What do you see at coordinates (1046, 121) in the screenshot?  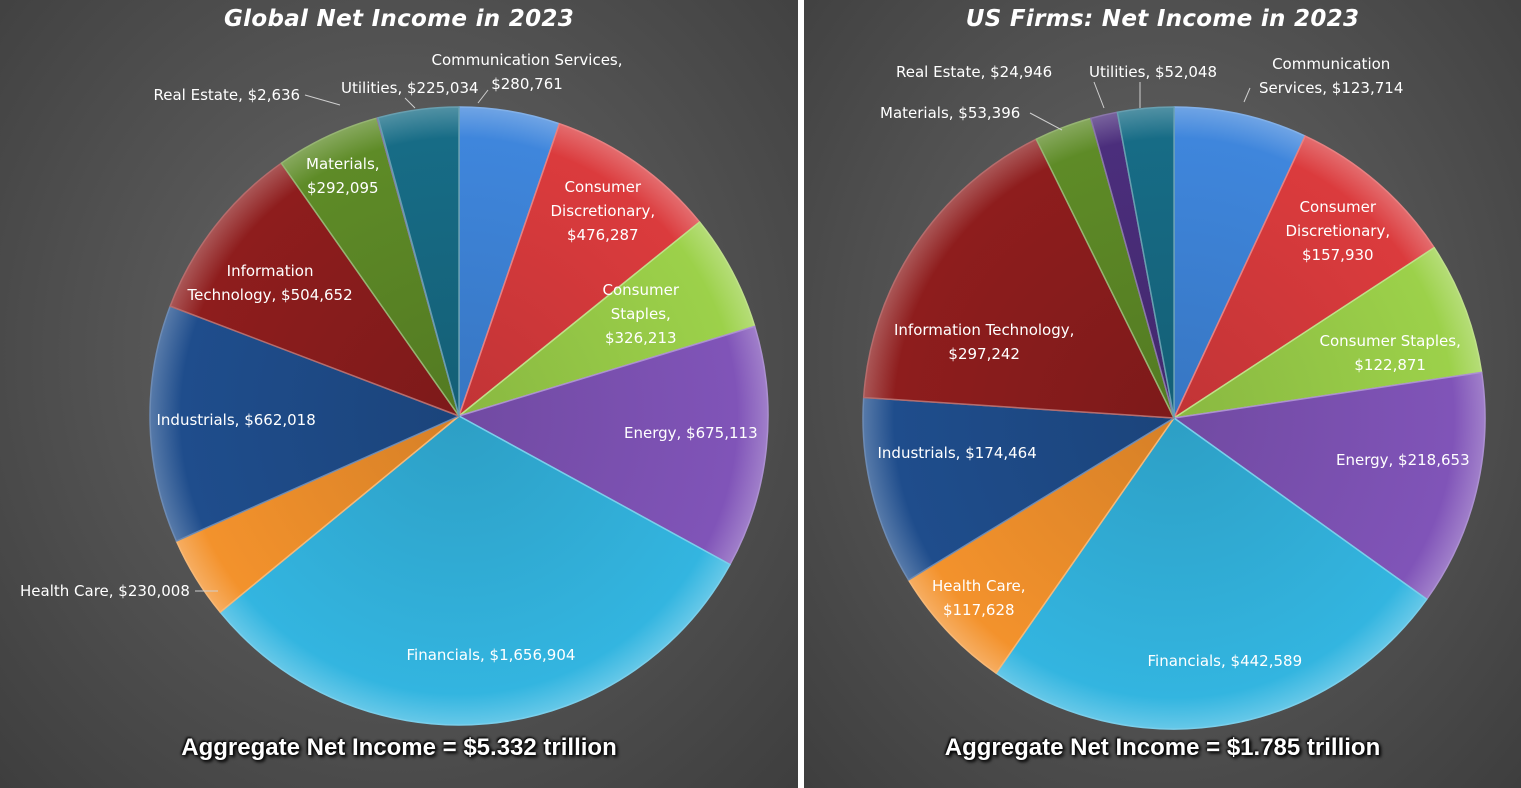 I see `leader-line-materials` at bounding box center [1046, 121].